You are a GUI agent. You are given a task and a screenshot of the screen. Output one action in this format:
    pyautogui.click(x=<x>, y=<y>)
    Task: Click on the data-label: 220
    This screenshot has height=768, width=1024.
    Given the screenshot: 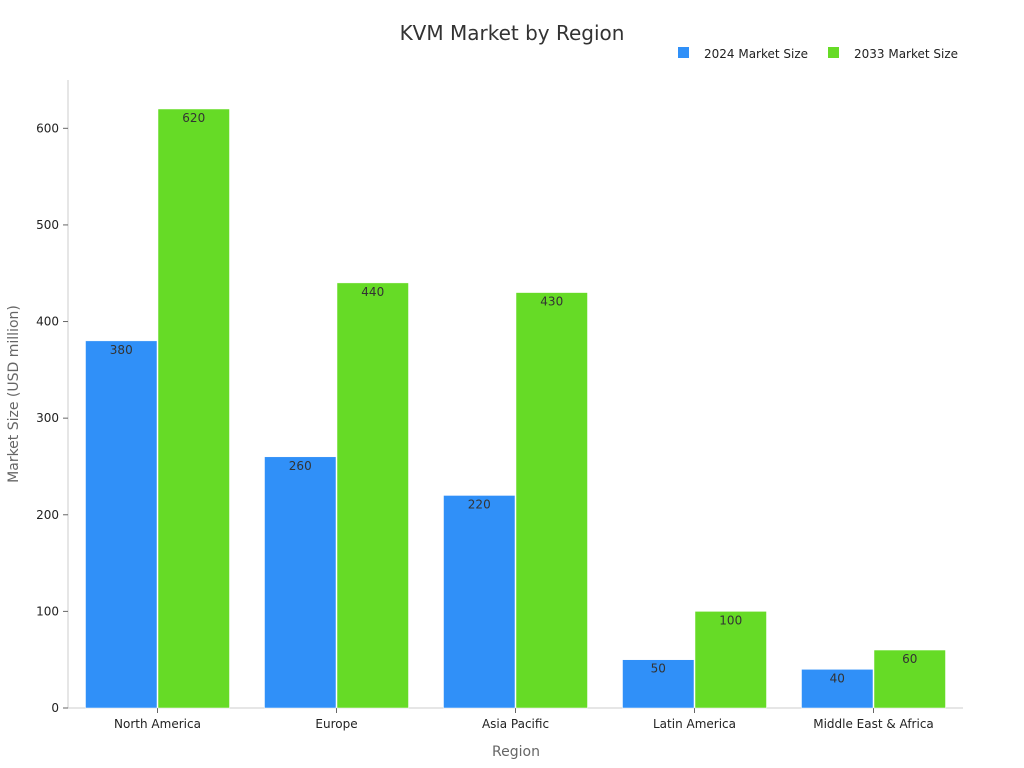 What is the action you would take?
    pyautogui.click(x=479, y=504)
    